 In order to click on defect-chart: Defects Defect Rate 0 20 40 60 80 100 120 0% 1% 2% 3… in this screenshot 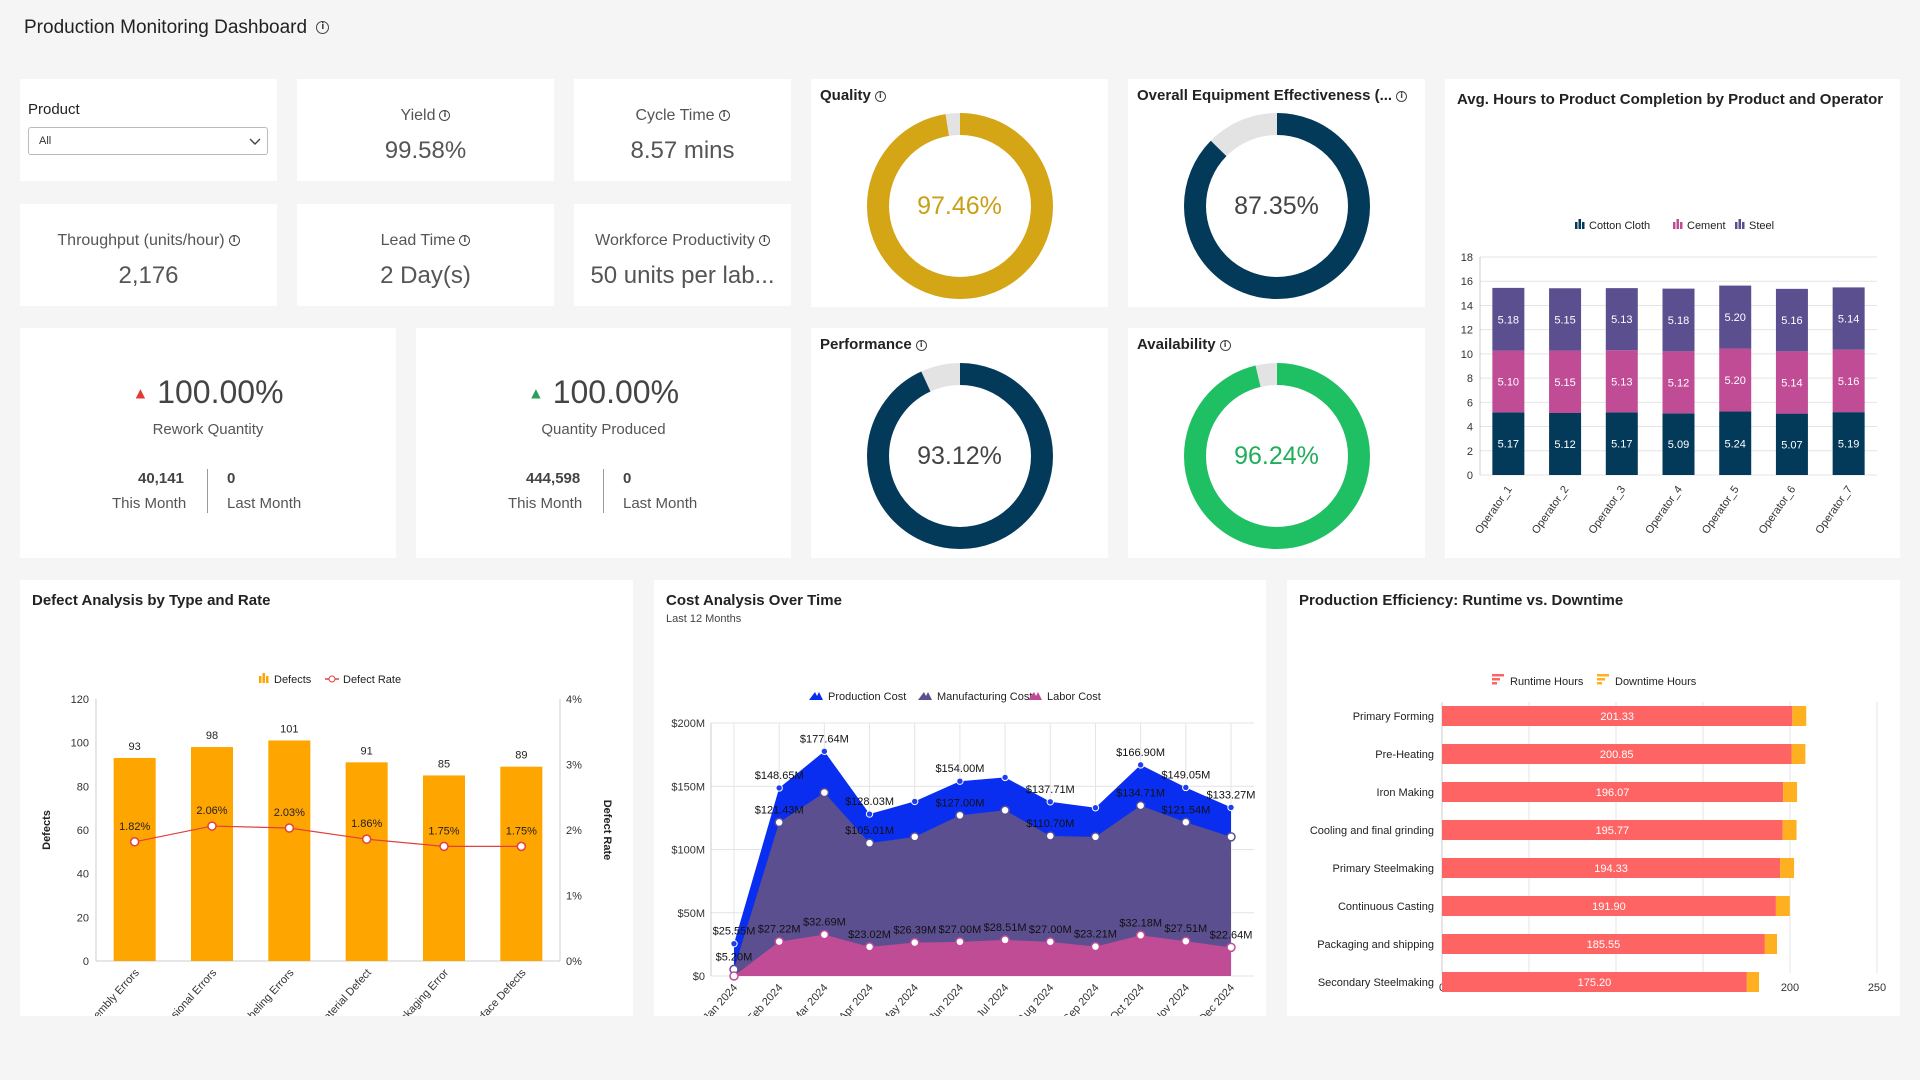, I will do `click(327, 844)`.